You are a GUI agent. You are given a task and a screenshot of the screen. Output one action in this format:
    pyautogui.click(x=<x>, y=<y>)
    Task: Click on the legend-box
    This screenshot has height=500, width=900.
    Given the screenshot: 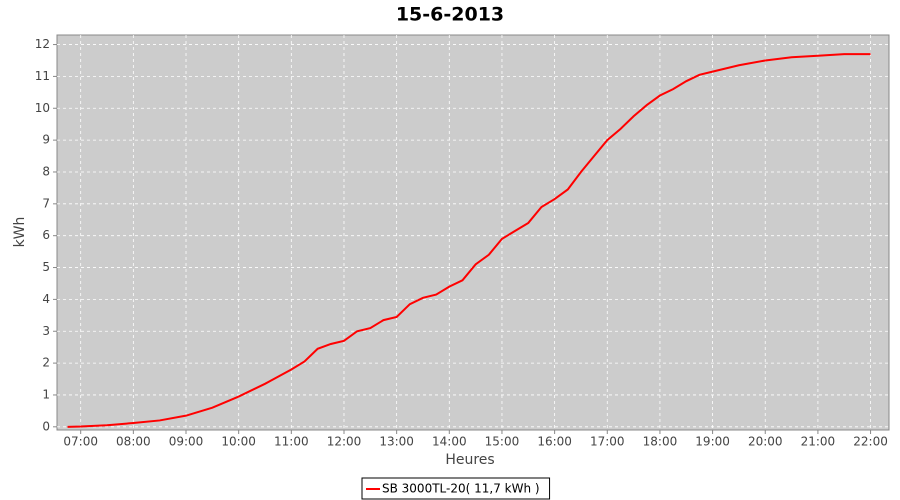 What is the action you would take?
    pyautogui.click(x=456, y=488)
    